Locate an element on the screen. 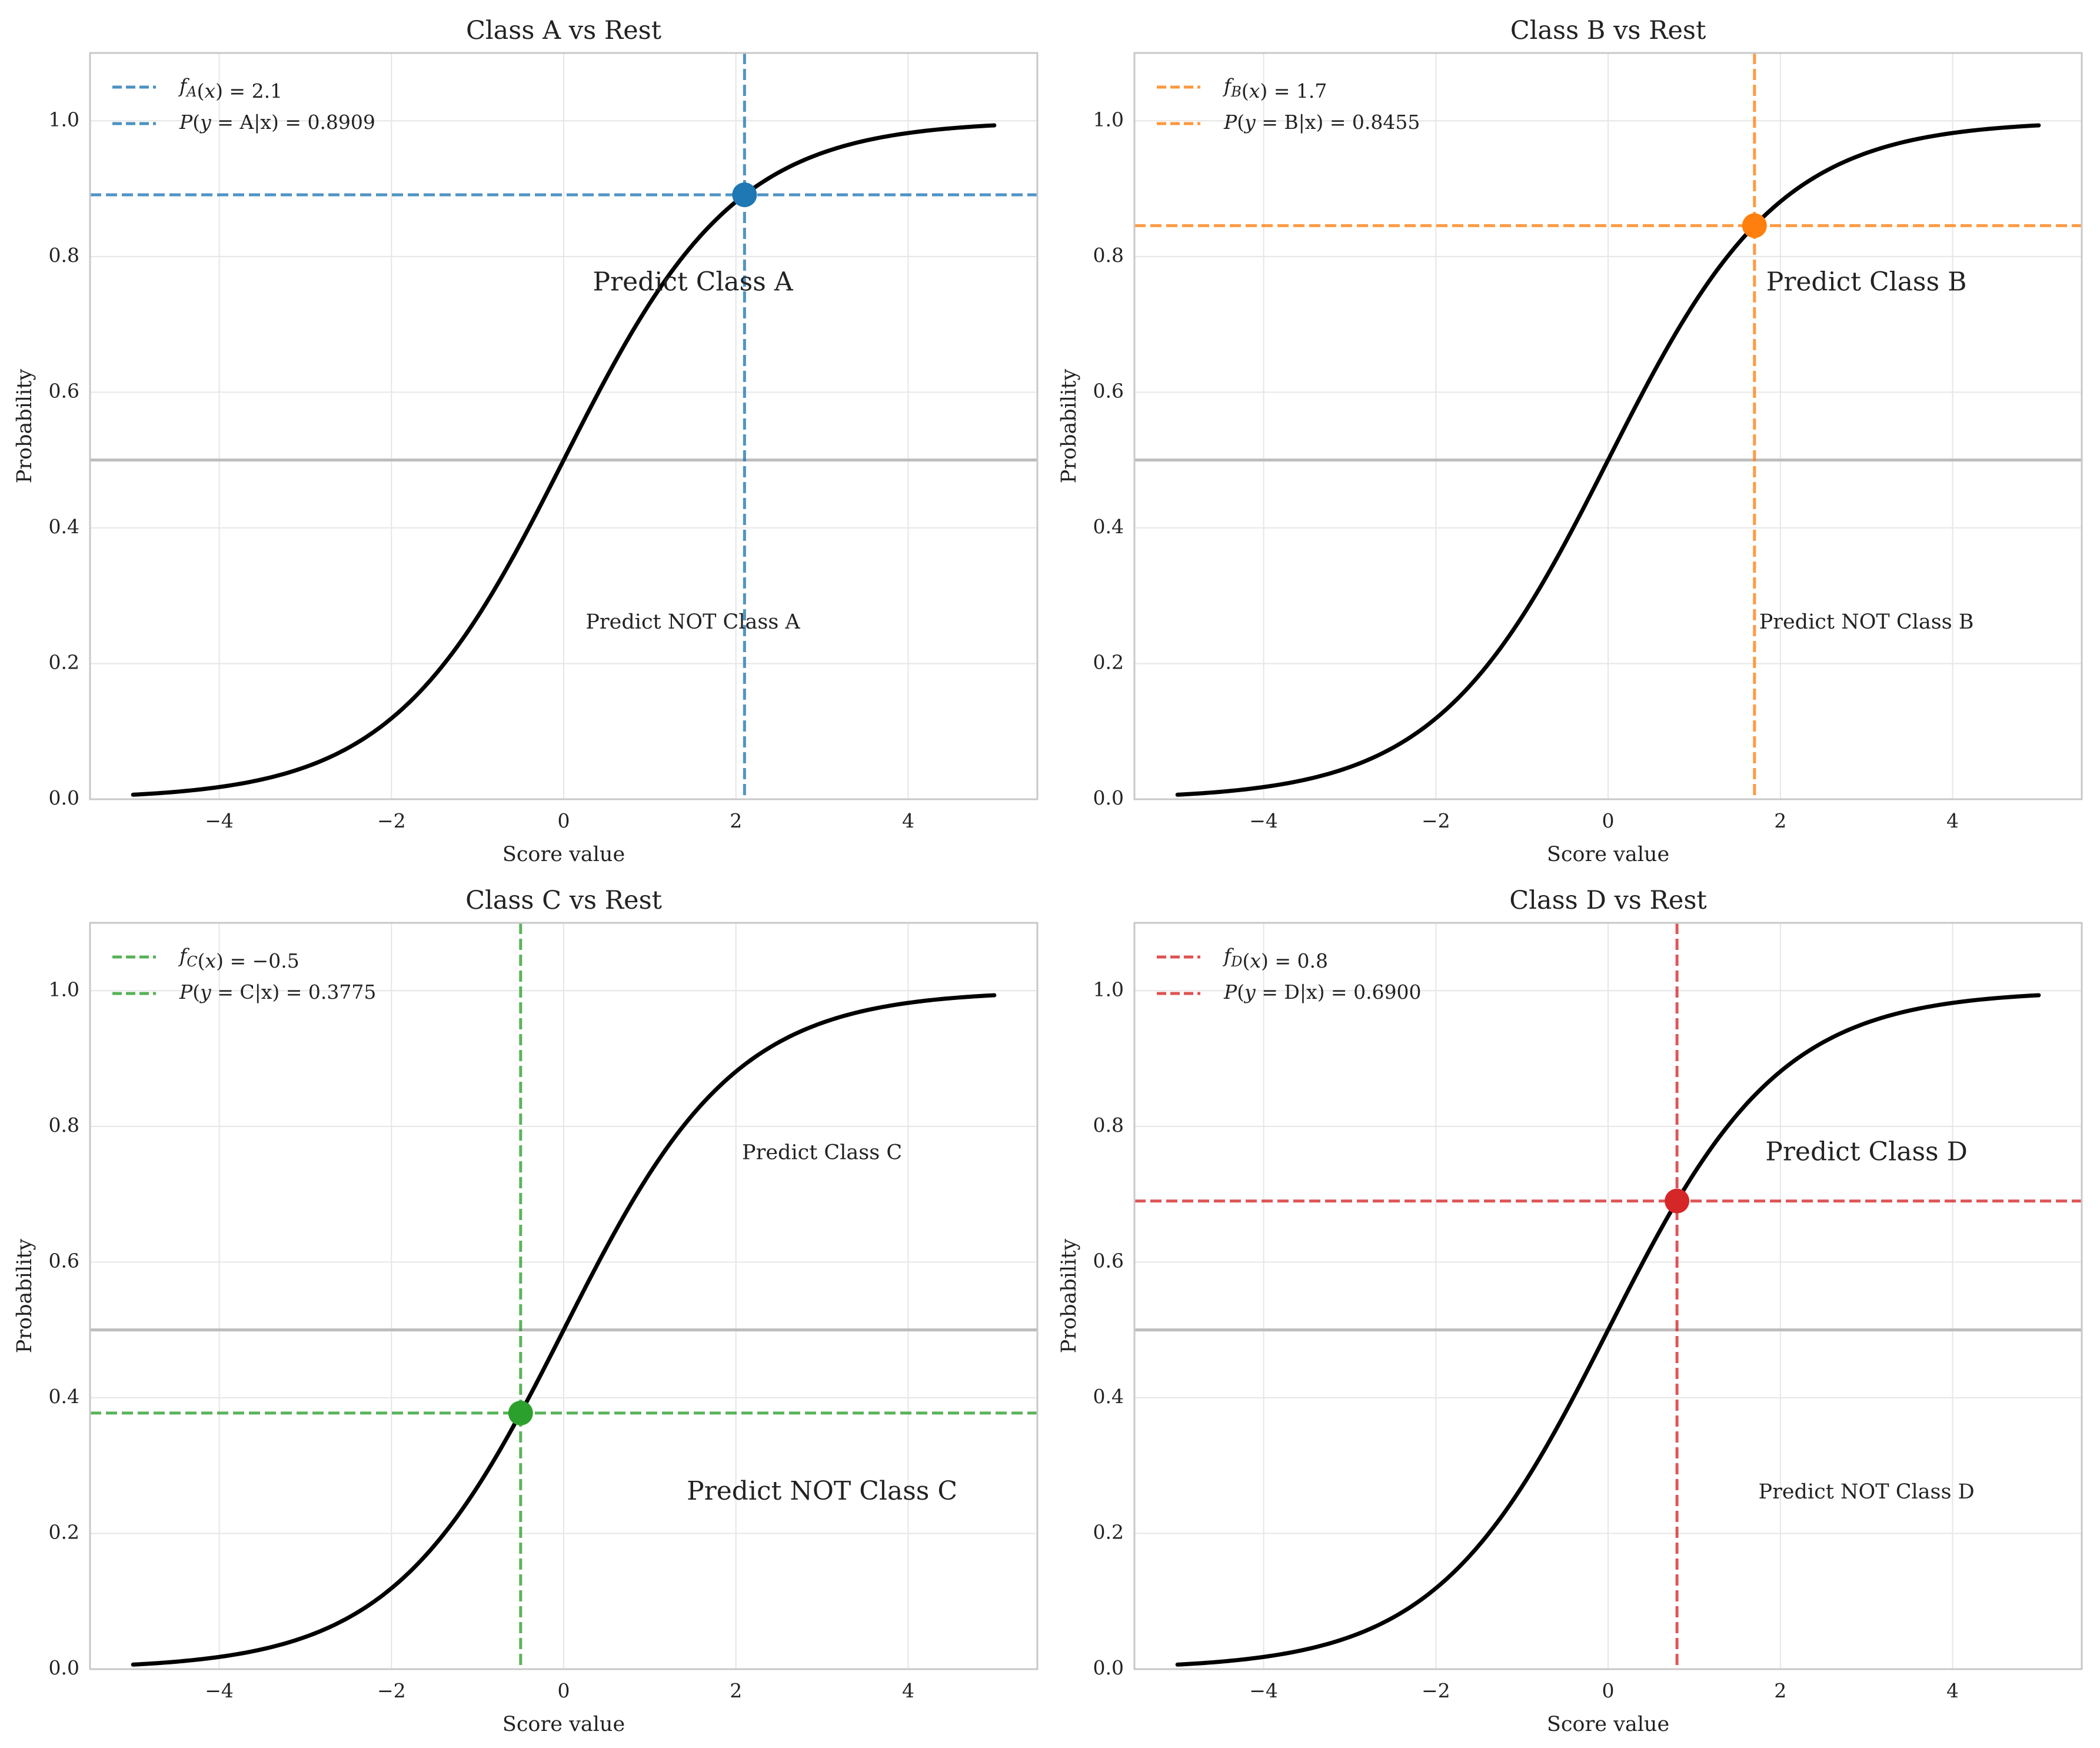 The width and height of the screenshot is (2100, 1748). legend-label: P(y = C|x) = 0.3775 is located at coordinates (277, 992).